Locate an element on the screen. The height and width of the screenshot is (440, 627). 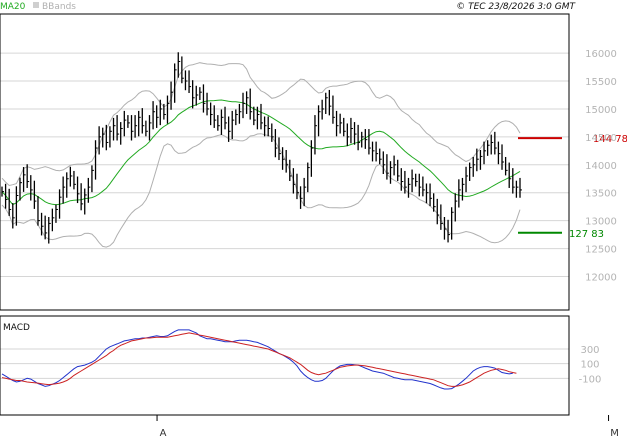
macd-line is located at coordinates (257, 359).